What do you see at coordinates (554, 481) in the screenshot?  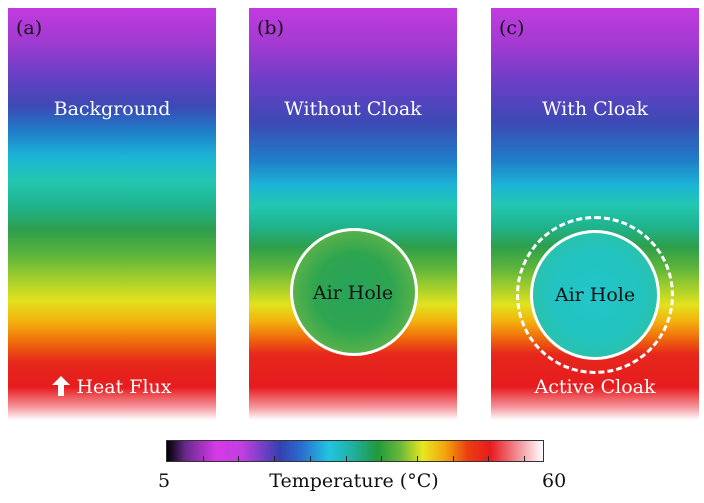 I see `colorbar-max-label: 60` at bounding box center [554, 481].